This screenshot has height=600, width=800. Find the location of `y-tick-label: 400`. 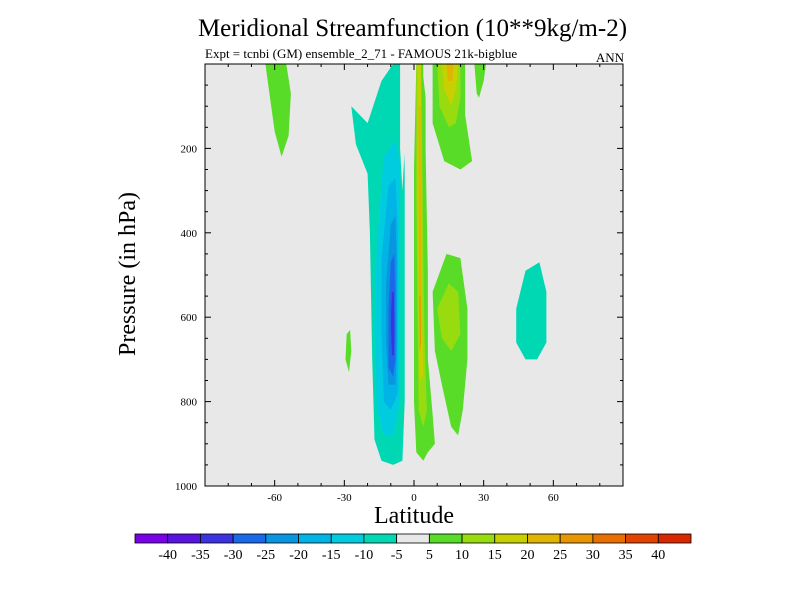

y-tick-label: 400 is located at coordinates (189, 234).